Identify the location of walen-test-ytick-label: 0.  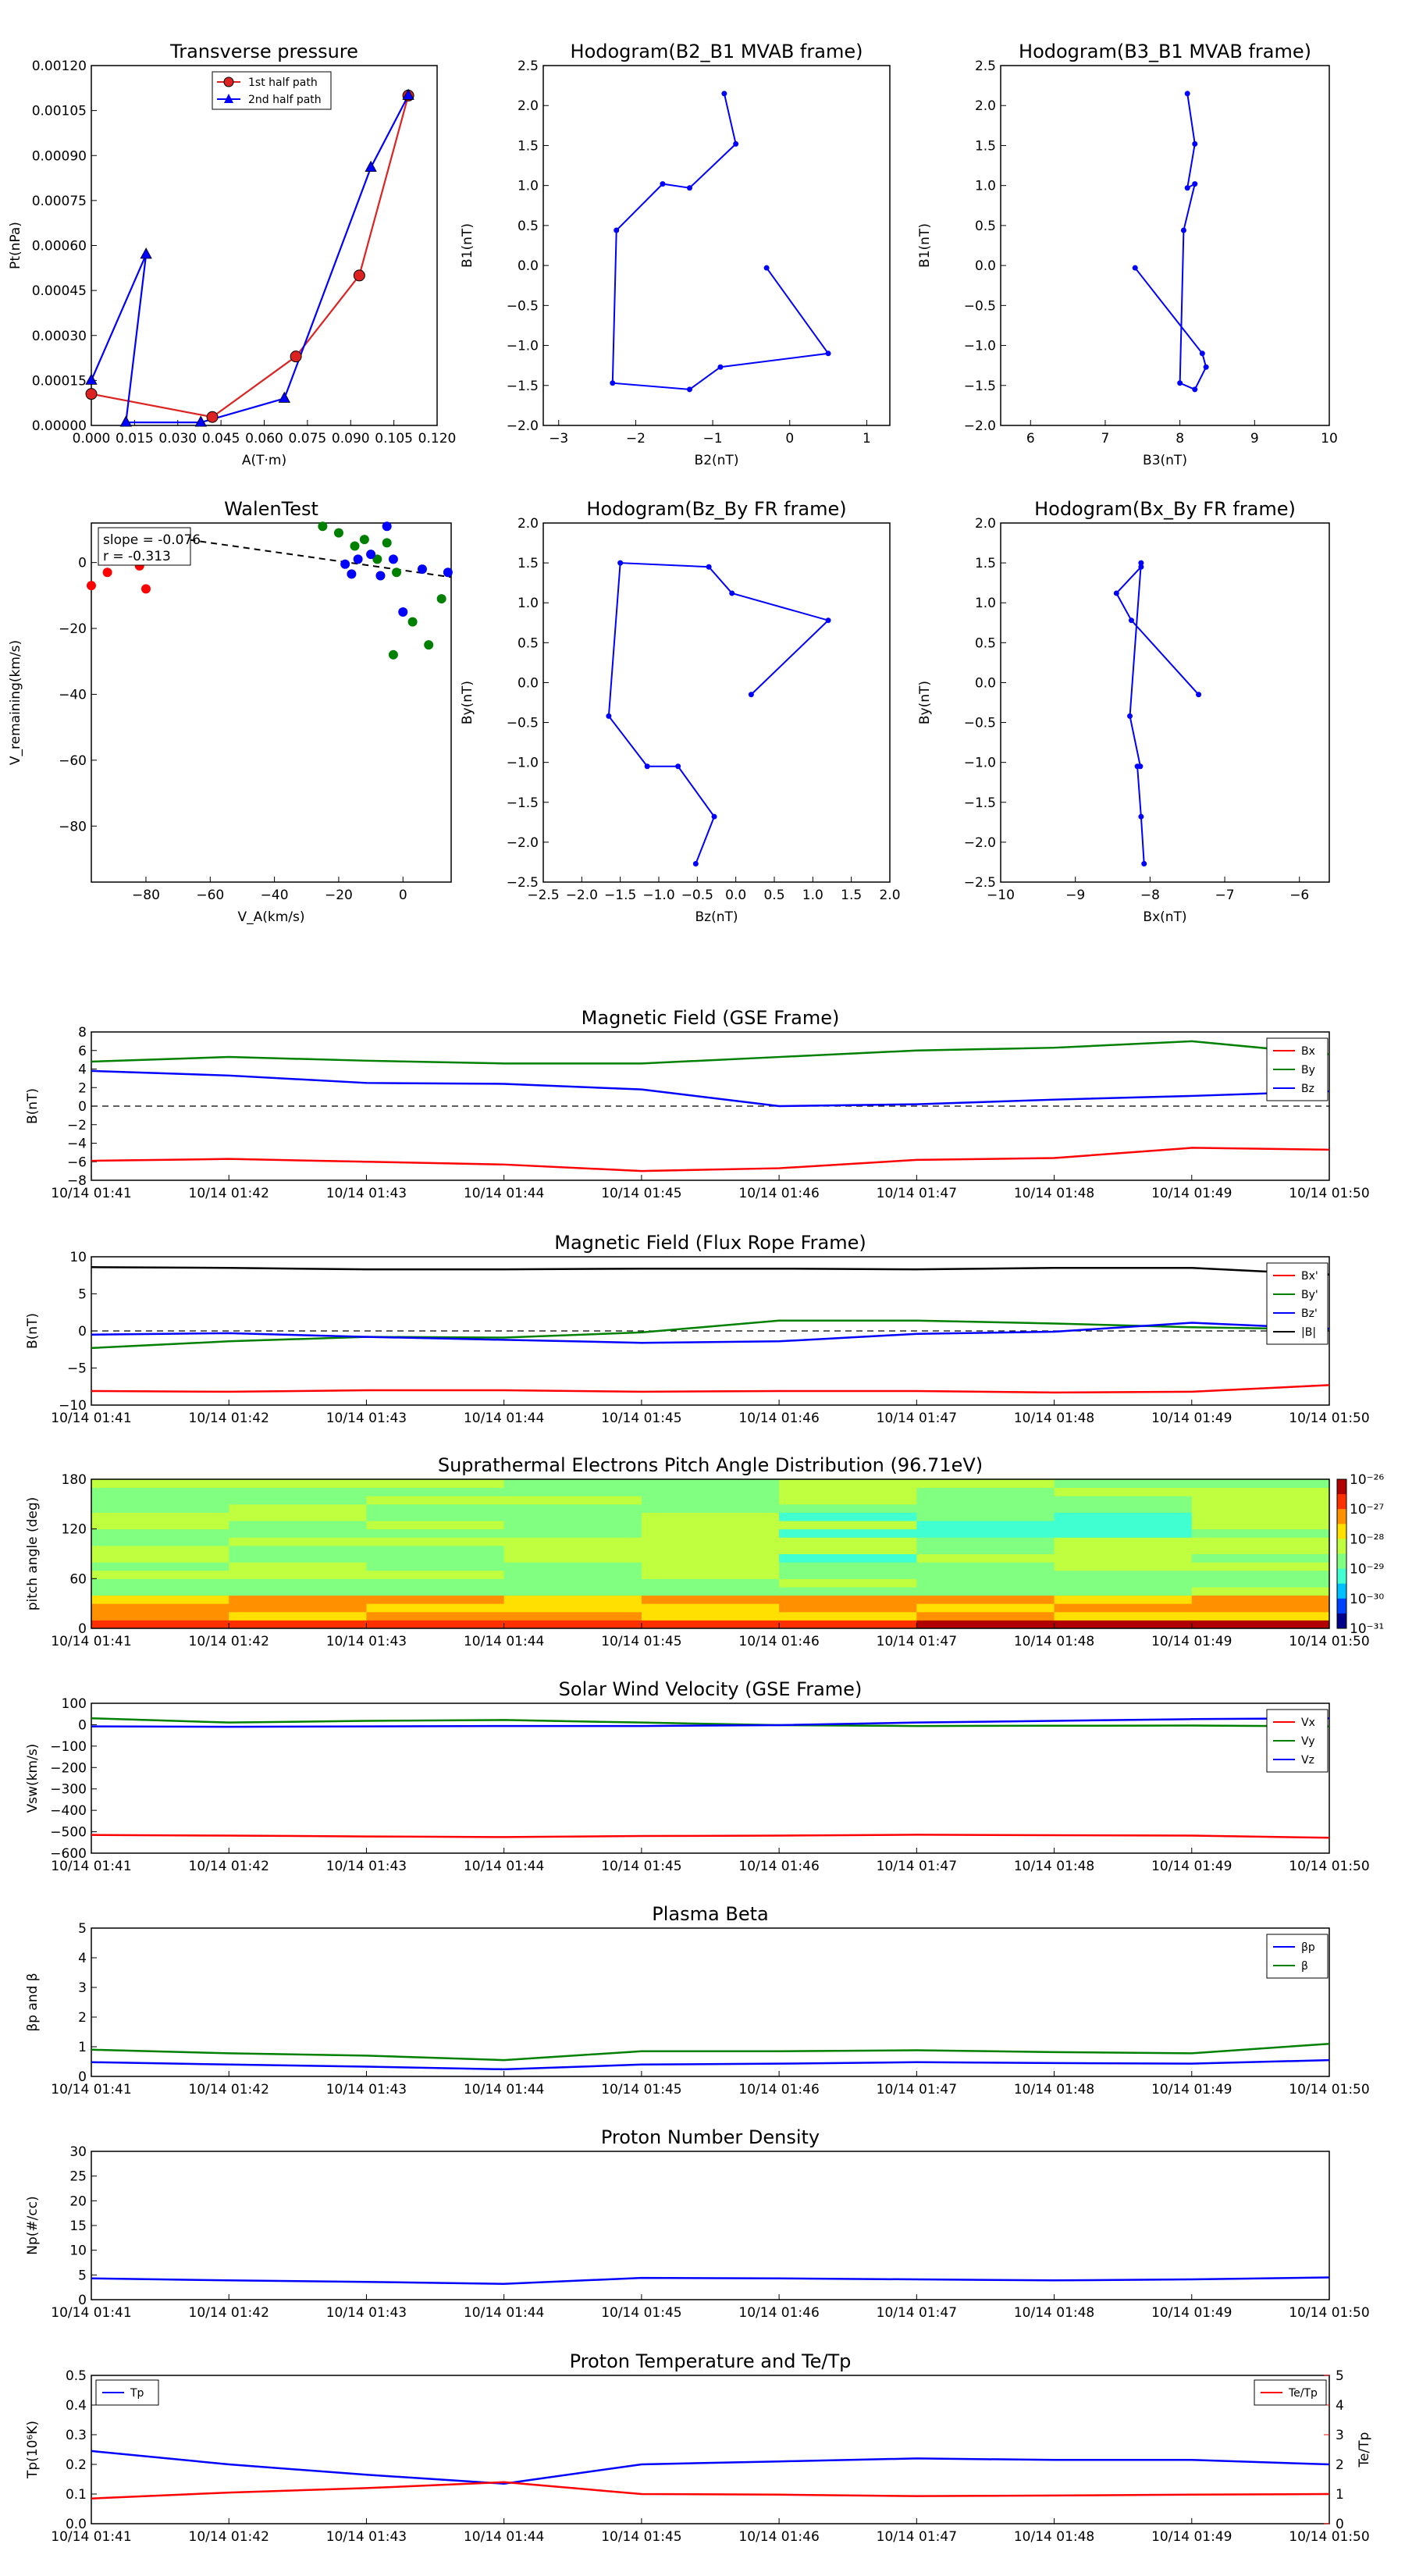
(82, 563).